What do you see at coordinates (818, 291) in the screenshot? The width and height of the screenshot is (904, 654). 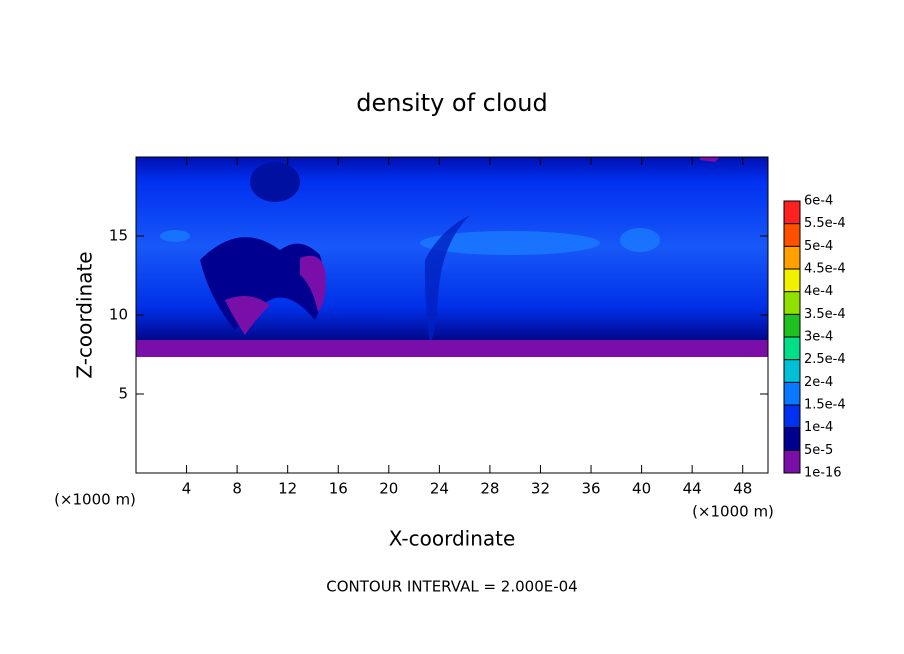 I see `colorbar-label: 4e-4` at bounding box center [818, 291].